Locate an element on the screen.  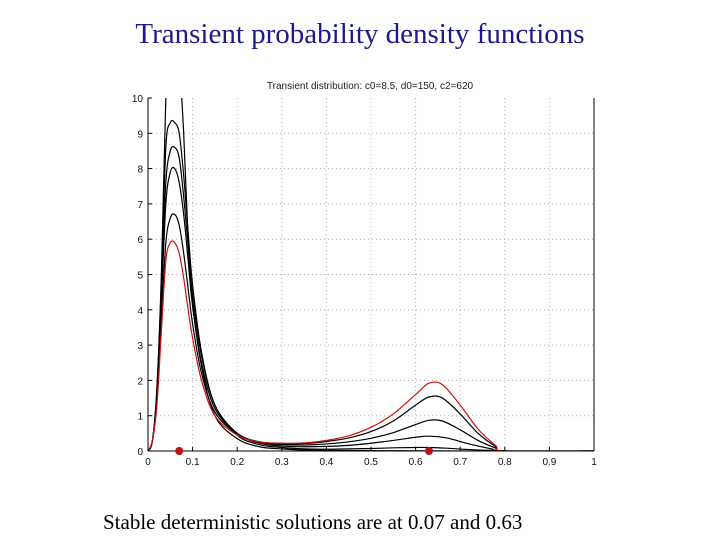
x-tick-label: 0.9 is located at coordinates (549, 462).